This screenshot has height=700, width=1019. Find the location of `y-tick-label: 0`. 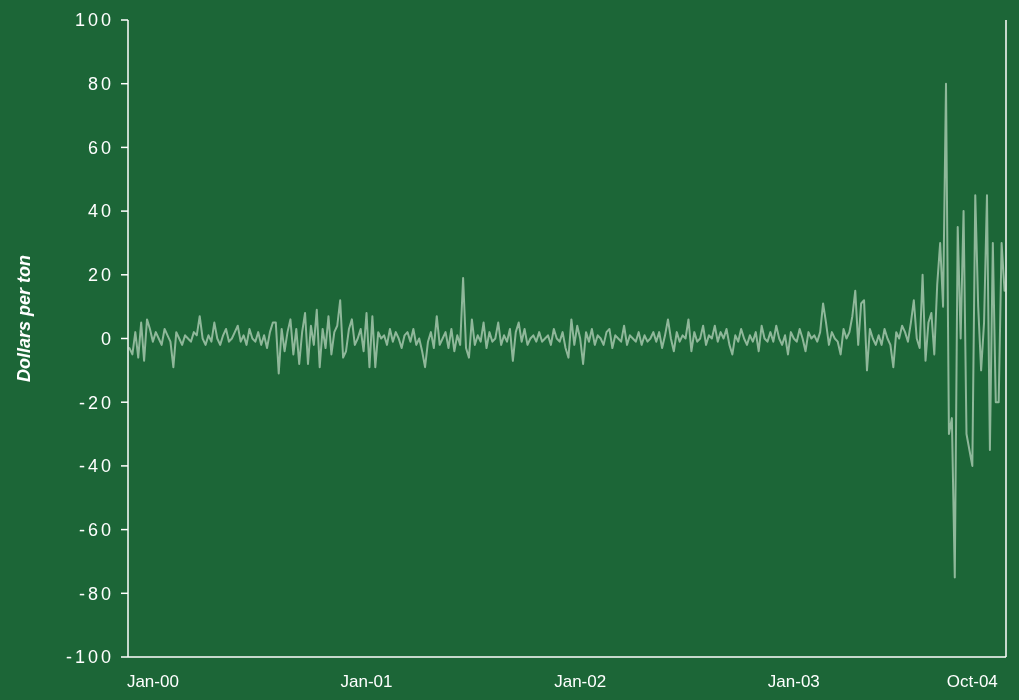

y-tick-label: 0 is located at coordinates (107, 338).